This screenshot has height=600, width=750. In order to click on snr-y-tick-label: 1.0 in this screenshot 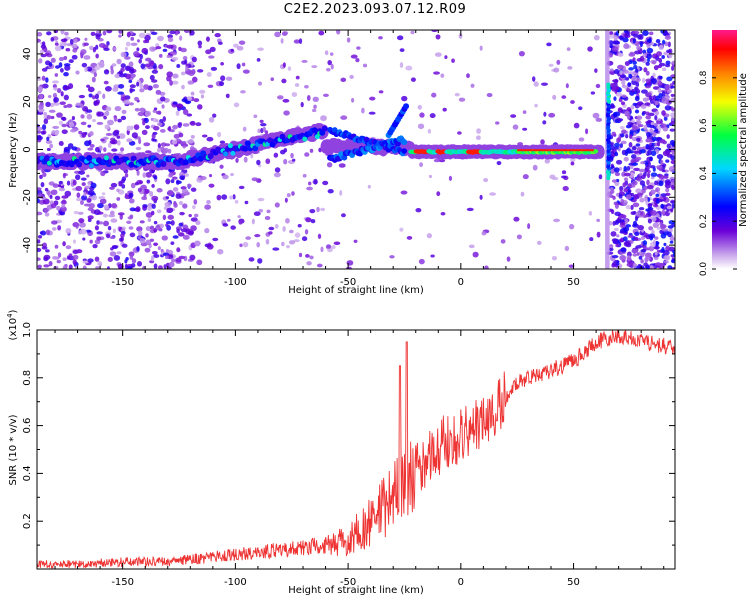, I will do `click(27, 330)`.